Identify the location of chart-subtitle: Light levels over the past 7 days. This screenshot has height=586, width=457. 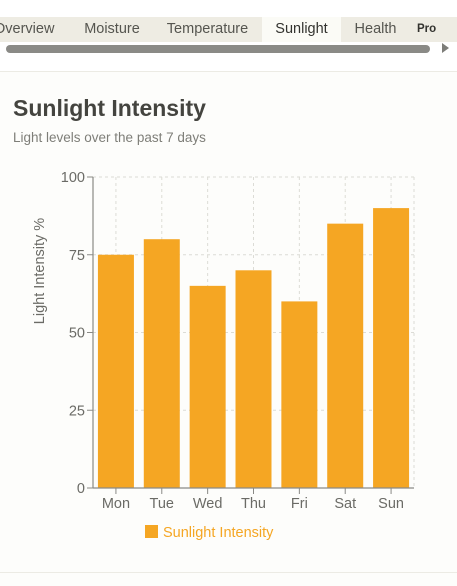
(109, 137).